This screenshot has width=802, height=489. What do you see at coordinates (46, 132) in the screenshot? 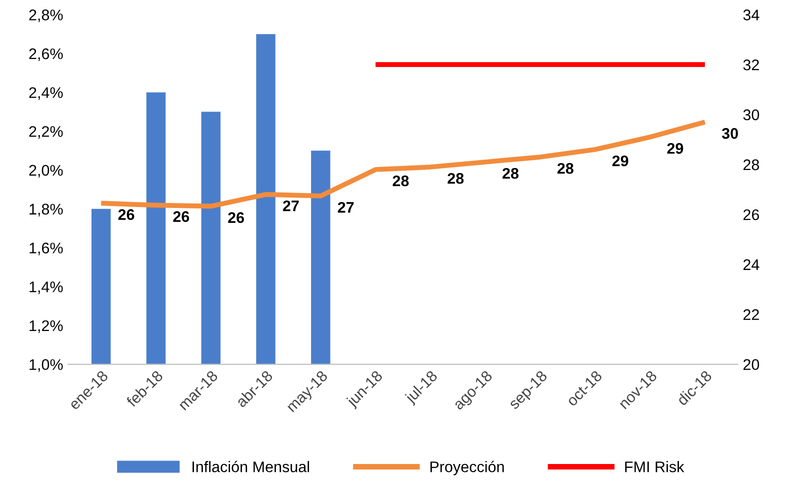
I see `y-tick-label: 2,2%` at bounding box center [46, 132].